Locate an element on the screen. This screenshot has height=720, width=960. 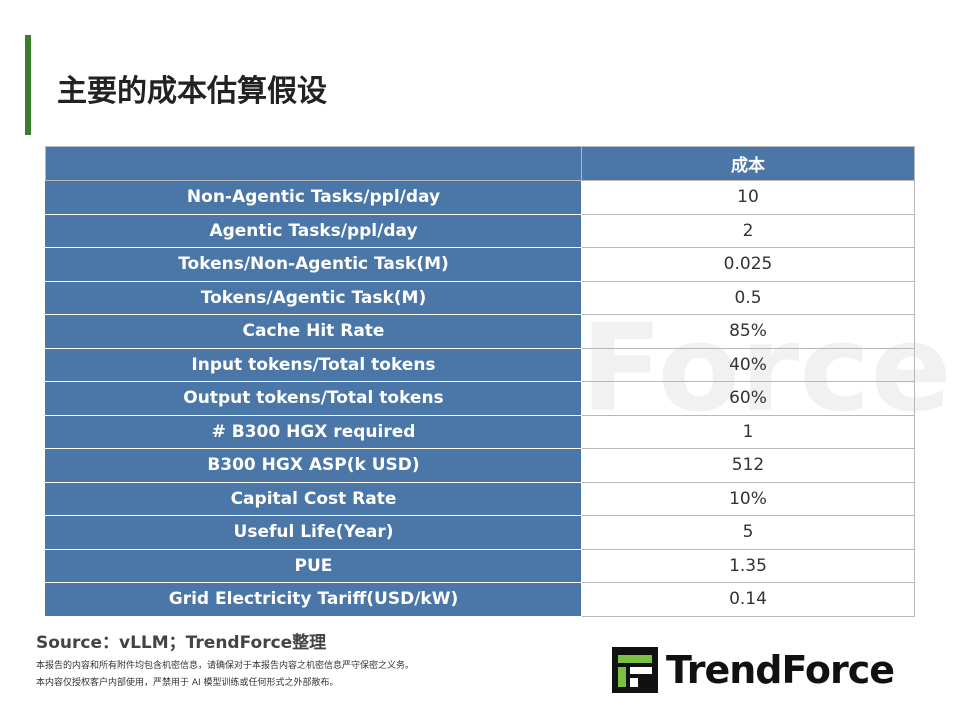
table-row: Agentic Tasks/ppl/day 2 is located at coordinates (480, 230).